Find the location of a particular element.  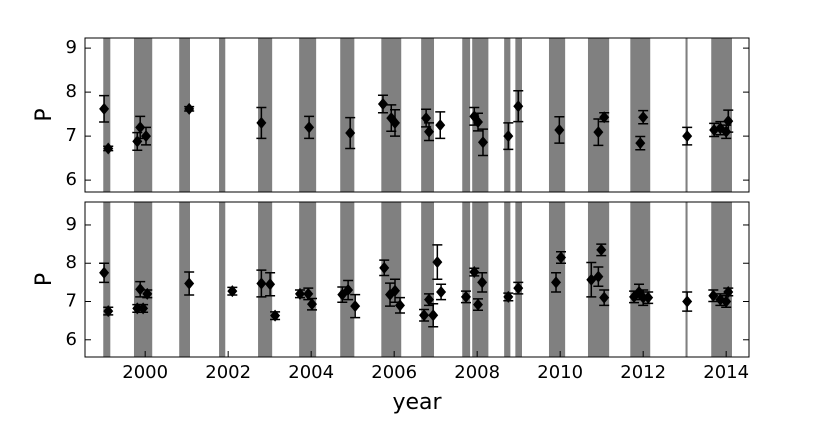

x-tick-label: 2004 is located at coordinates (311, 372).